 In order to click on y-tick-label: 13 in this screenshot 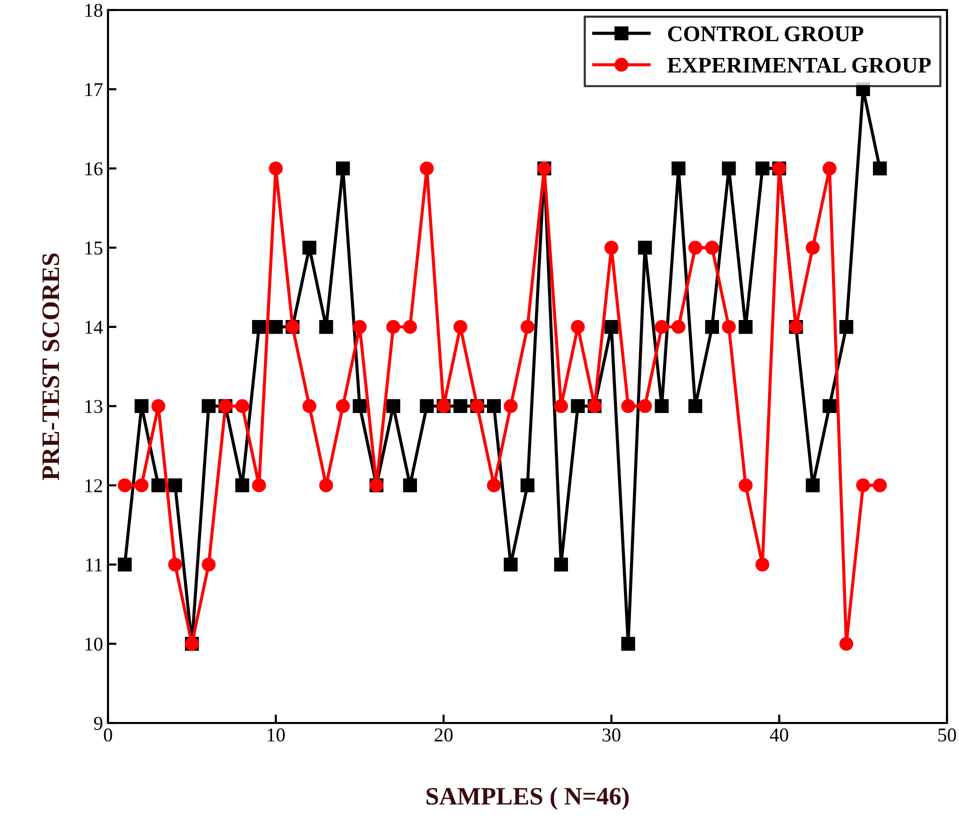, I will do `click(93, 407)`.